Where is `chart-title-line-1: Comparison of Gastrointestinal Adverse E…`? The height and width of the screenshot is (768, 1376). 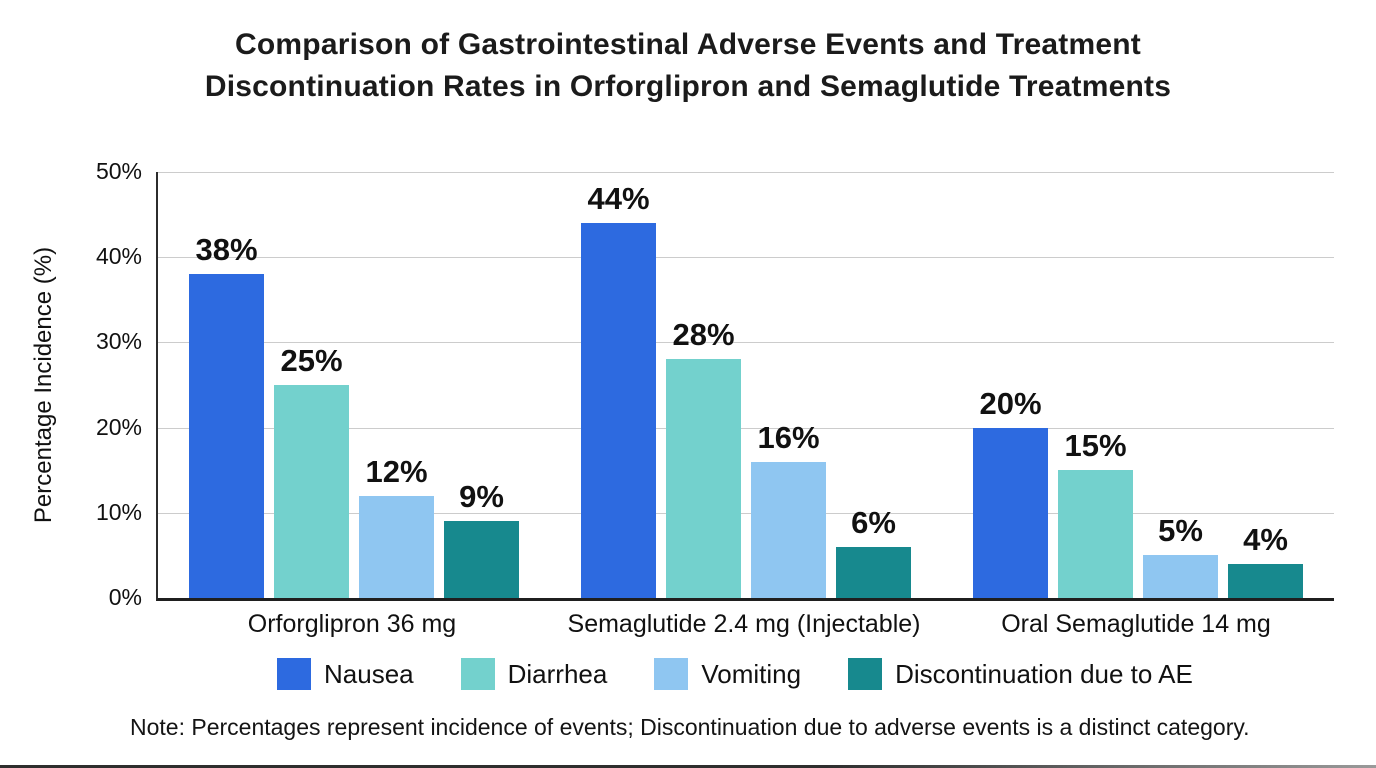 chart-title-line-1: Comparison of Gastrointestinal Adverse E… is located at coordinates (688, 44).